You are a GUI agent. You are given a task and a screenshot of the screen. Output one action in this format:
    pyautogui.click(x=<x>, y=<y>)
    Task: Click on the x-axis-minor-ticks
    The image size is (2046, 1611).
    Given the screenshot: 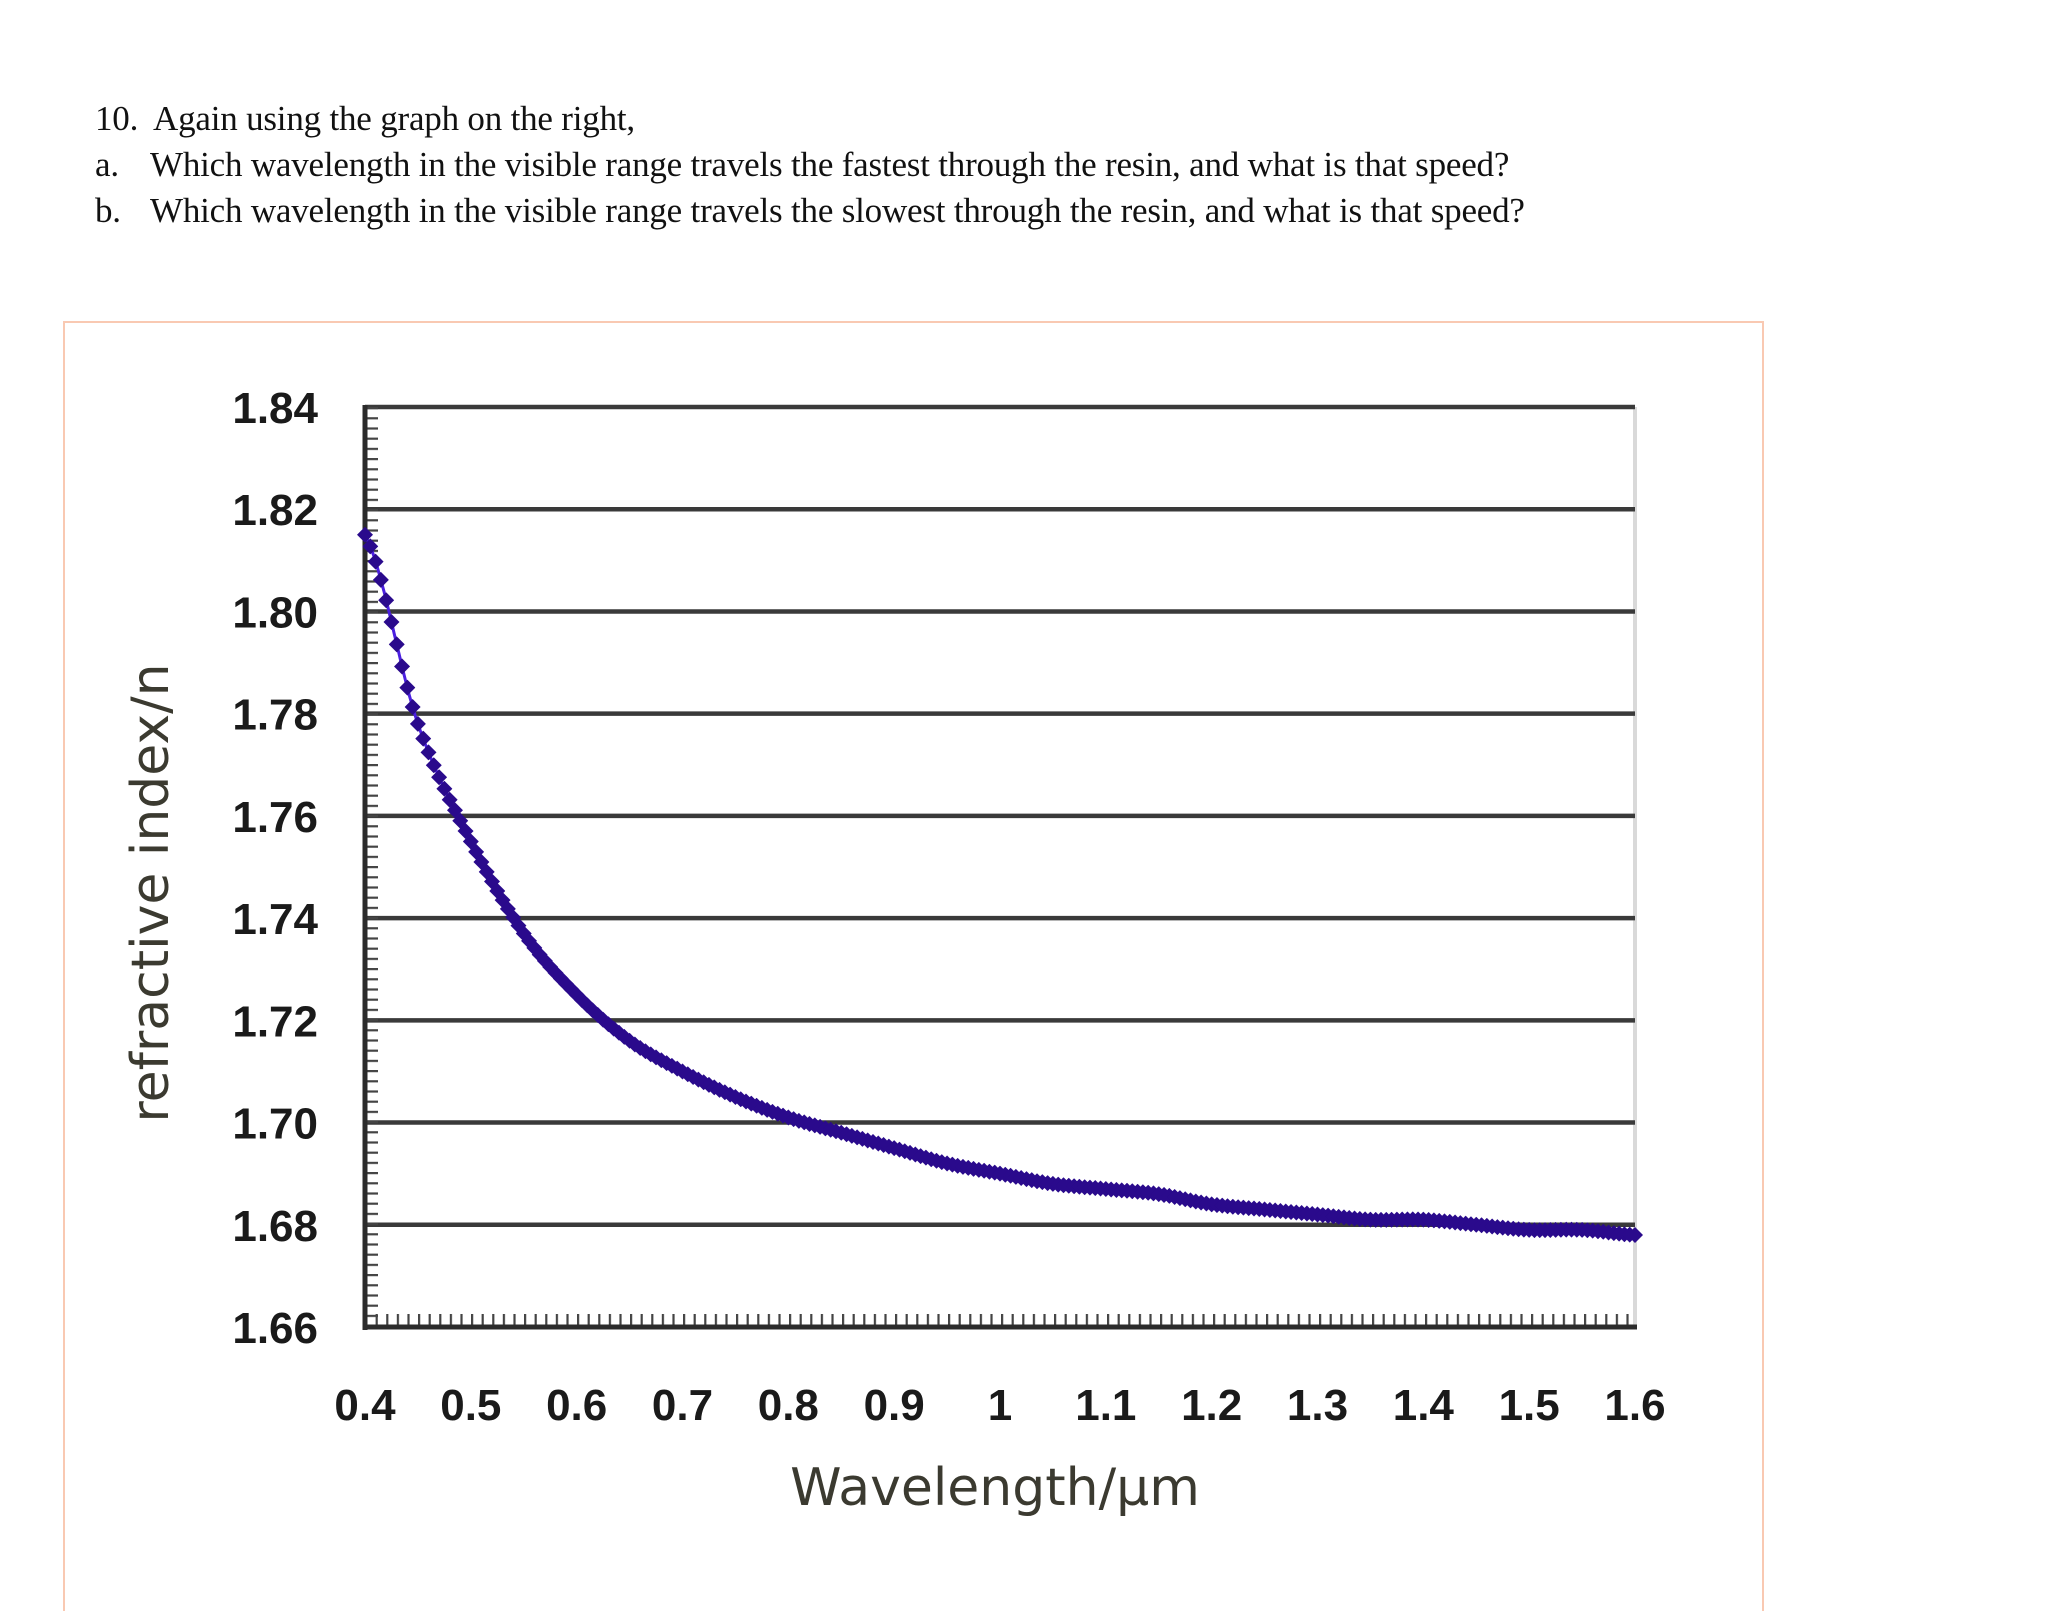 What is the action you would take?
    pyautogui.click(x=1000, y=1320)
    